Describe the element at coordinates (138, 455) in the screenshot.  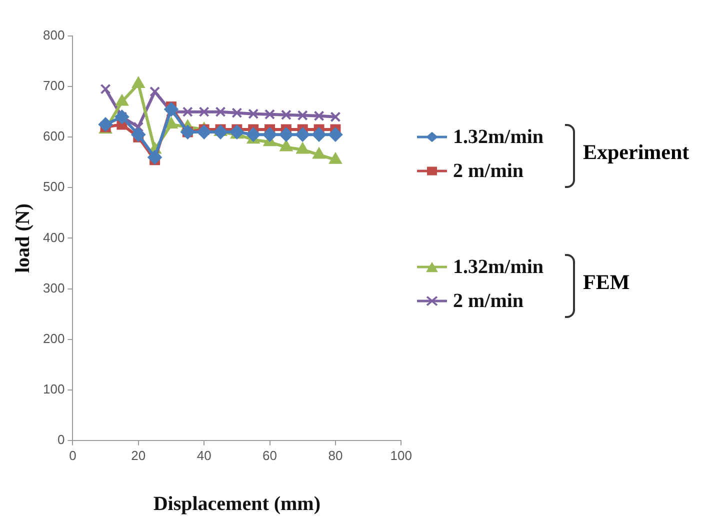
I see `x-tick-label: 20` at that location.